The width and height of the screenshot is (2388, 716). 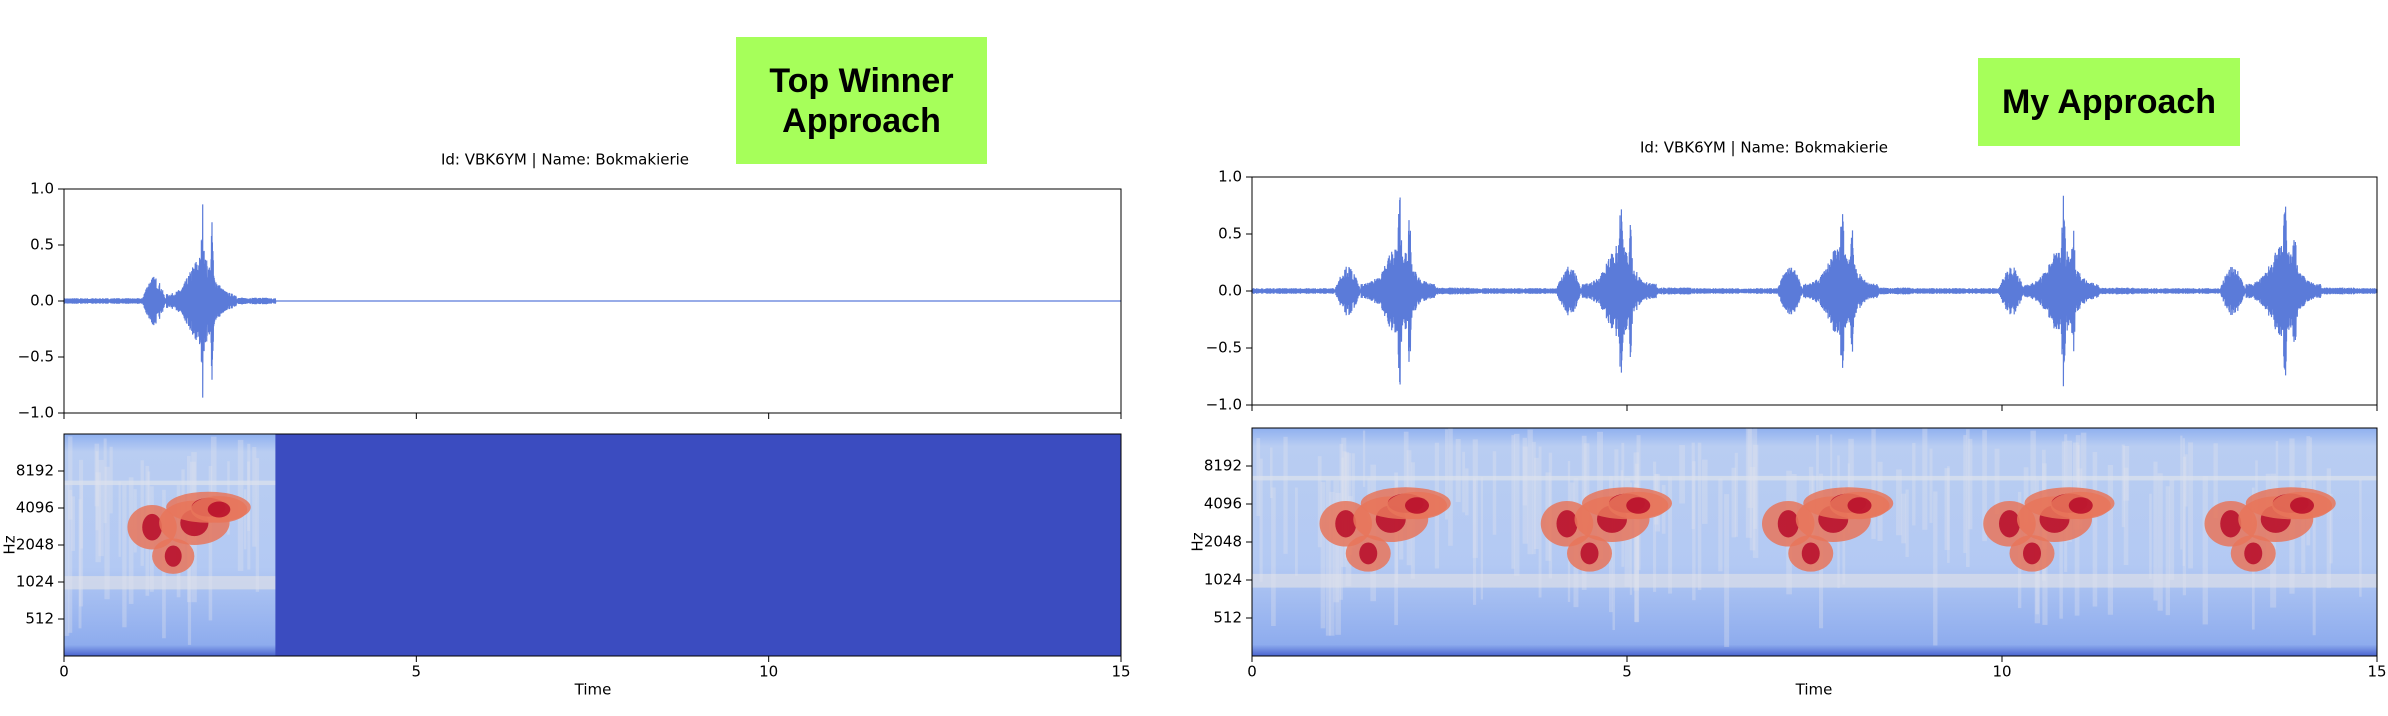 I want to click on annotation-badge: My Approach, so click(x=2109, y=102).